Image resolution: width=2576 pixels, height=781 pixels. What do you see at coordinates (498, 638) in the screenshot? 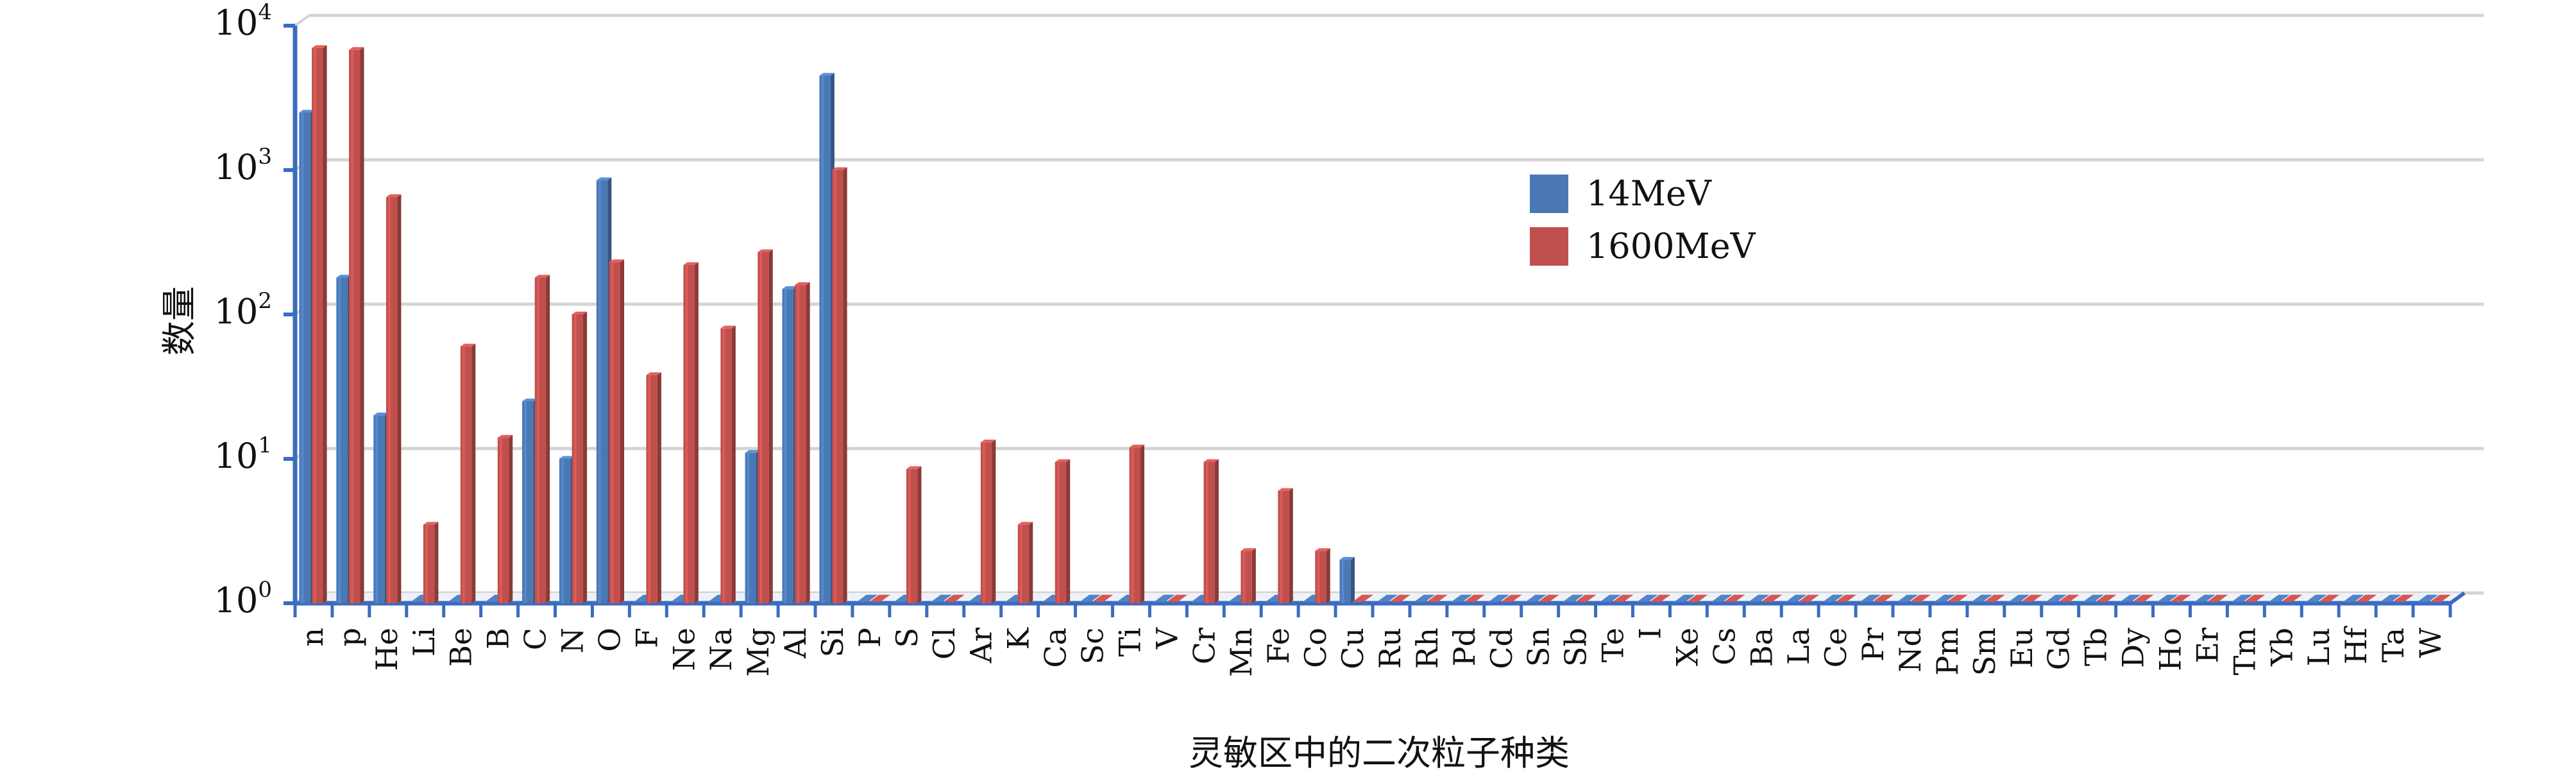
I see `x-tick-label: B` at bounding box center [498, 638].